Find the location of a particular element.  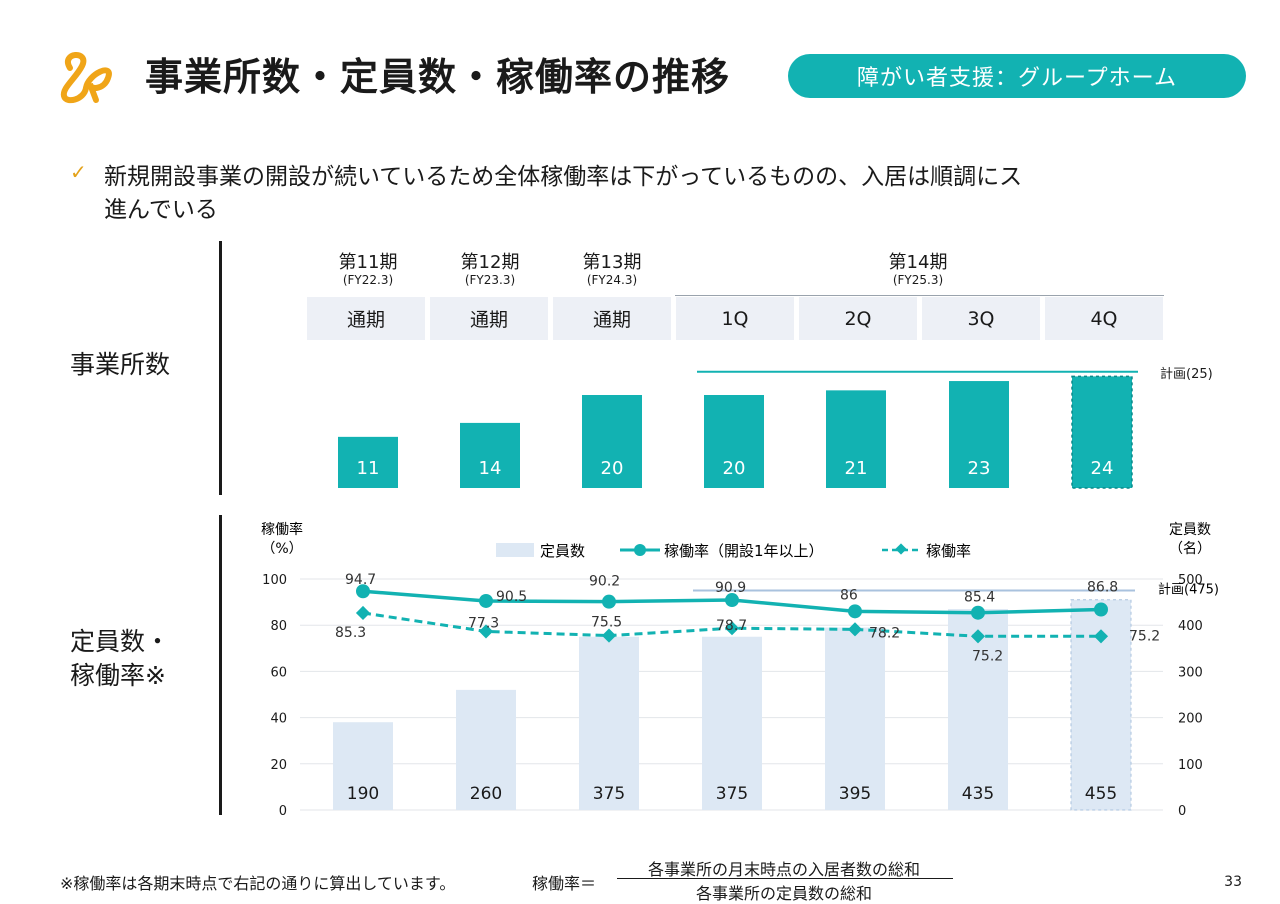

period-sub: (FY23.3) is located at coordinates (490, 280).